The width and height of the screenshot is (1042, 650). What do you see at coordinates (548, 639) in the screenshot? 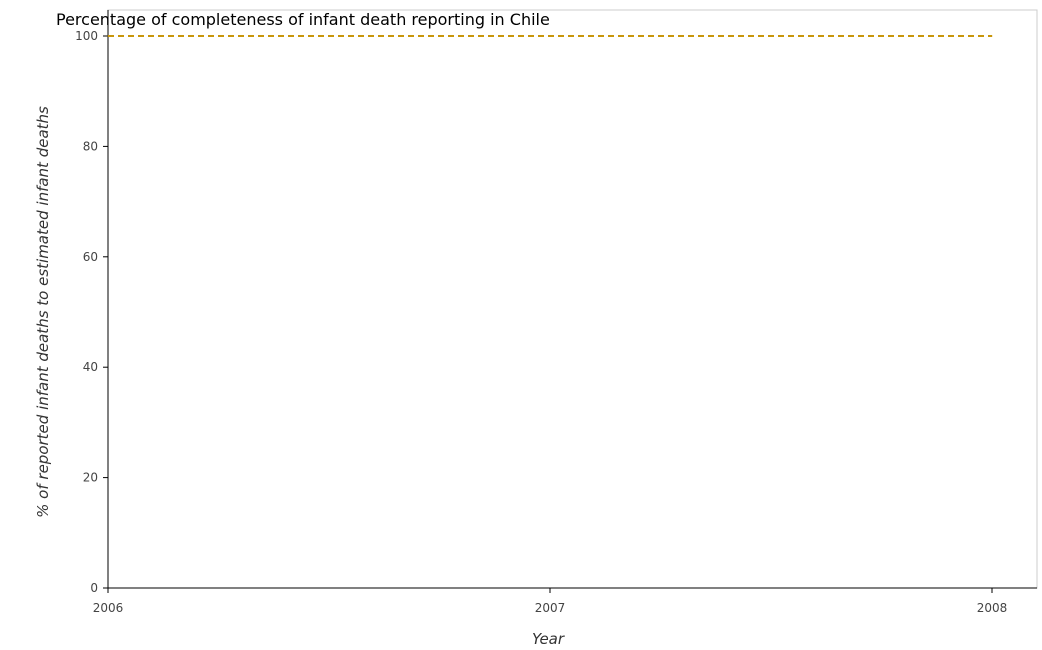
I see `x-axis-label: Year` at bounding box center [548, 639].